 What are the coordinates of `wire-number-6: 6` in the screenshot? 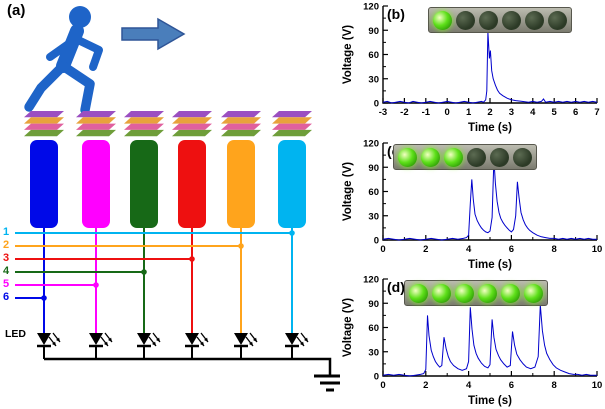 It's located at (6, 297).